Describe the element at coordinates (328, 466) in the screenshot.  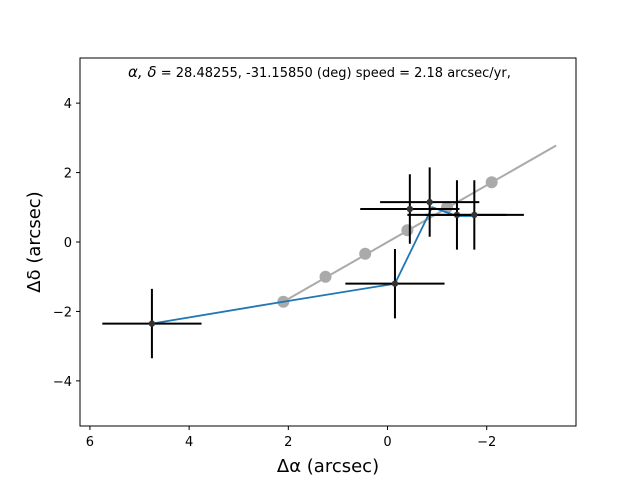
I see `x-axis-label: Δα (arcsec)` at that location.